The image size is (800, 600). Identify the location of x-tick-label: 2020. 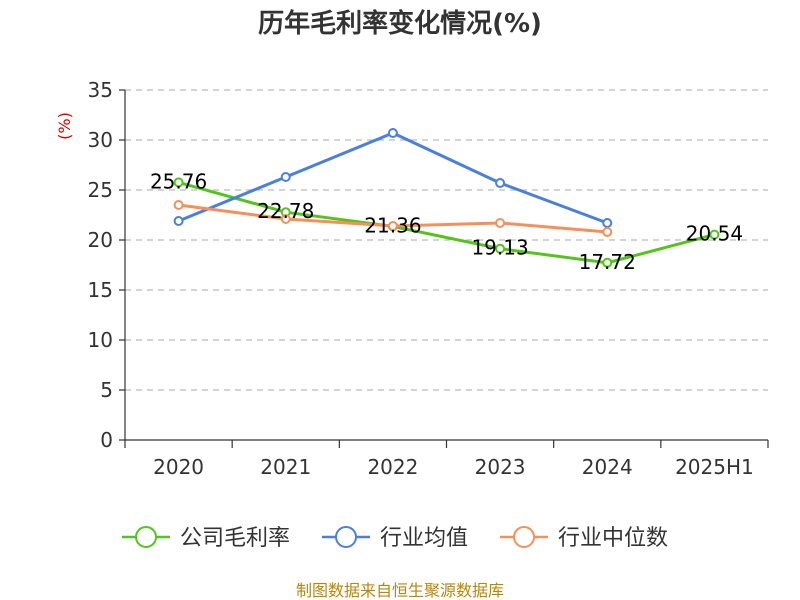
(178, 467).